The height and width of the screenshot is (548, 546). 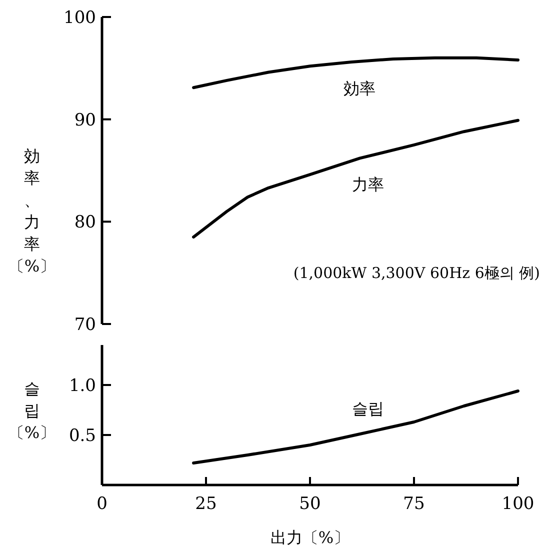 I want to click on series-label: 슬립, so click(x=368, y=408).